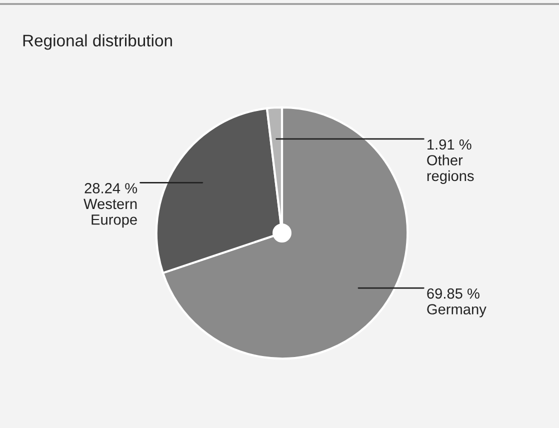 This screenshot has height=428, width=559. Describe the element at coordinates (97, 42) in the screenshot. I see `chart-title: Regional distribution` at that location.